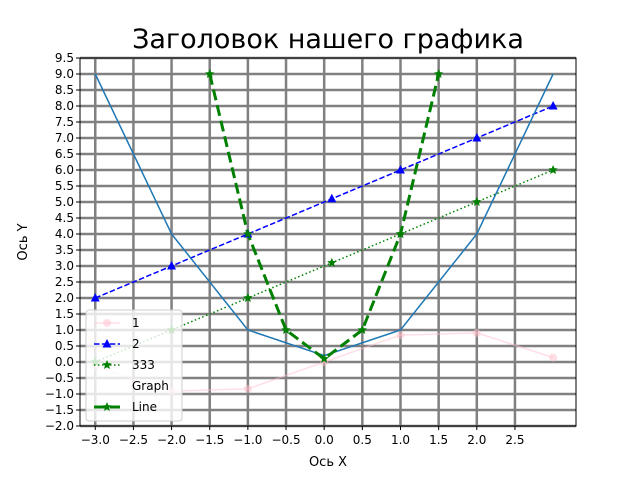  Describe the element at coordinates (64, 122) in the screenshot. I see `y-tick-label: 7.5` at that location.